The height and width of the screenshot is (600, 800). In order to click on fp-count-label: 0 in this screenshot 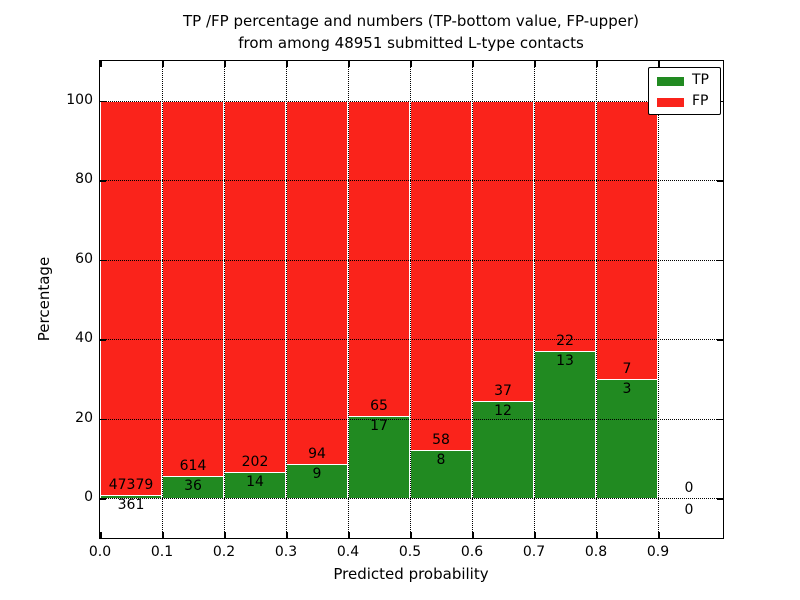, I will do `click(689, 488)`.